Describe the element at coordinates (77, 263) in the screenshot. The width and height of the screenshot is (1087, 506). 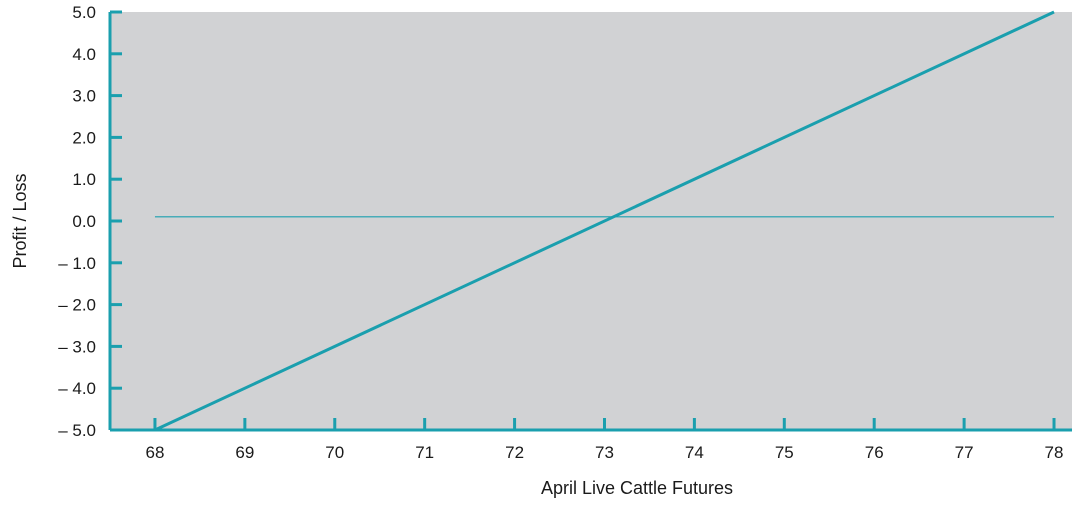
I see `y-tick-label: – 1.0` at that location.